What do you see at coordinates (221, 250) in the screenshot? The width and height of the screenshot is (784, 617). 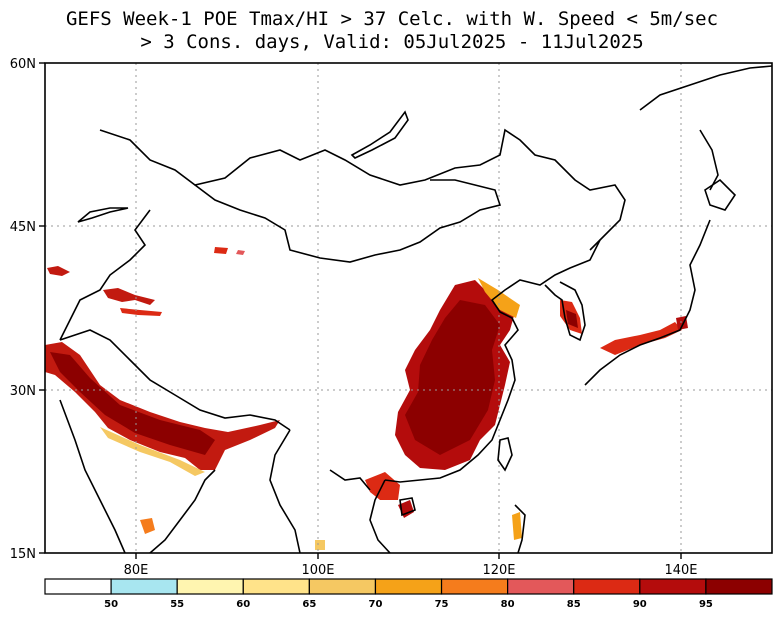 I see `shade-dzungaria` at bounding box center [221, 250].